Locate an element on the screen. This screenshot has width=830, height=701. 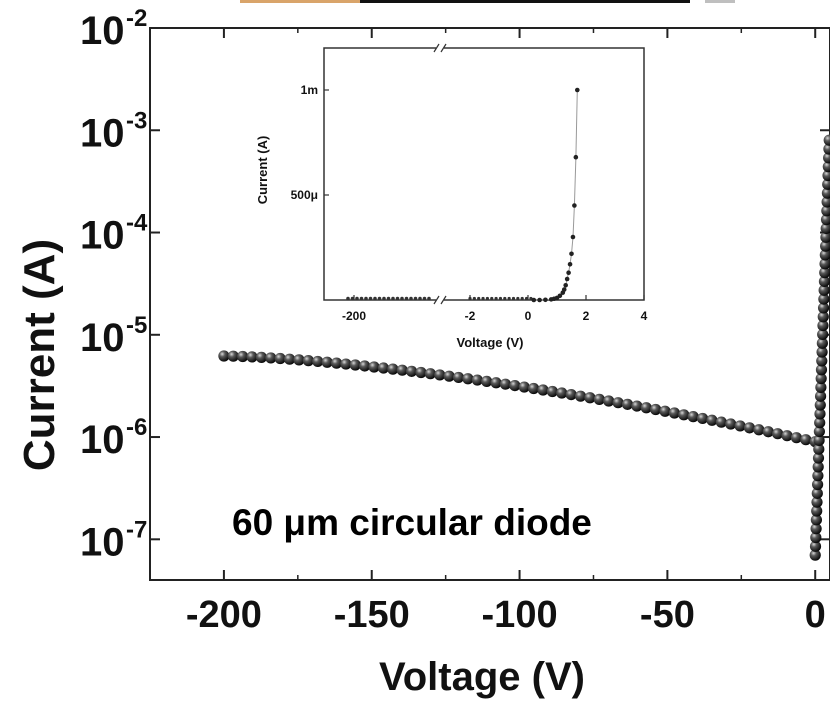
y-axis-title: Current (A) is located at coordinates (39, 355).